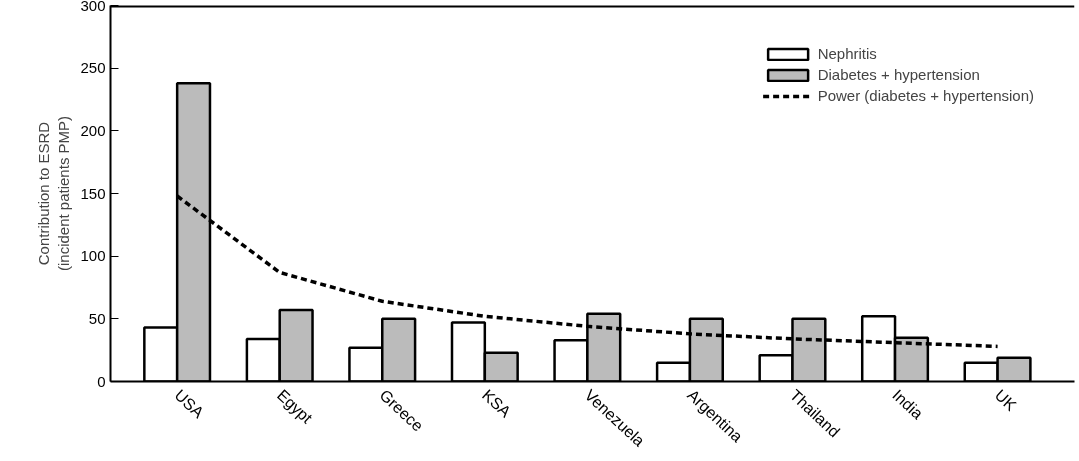 The width and height of the screenshot is (1079, 461). What do you see at coordinates (93, 7) in the screenshot?
I see `y-tick-label: 300` at bounding box center [93, 7].